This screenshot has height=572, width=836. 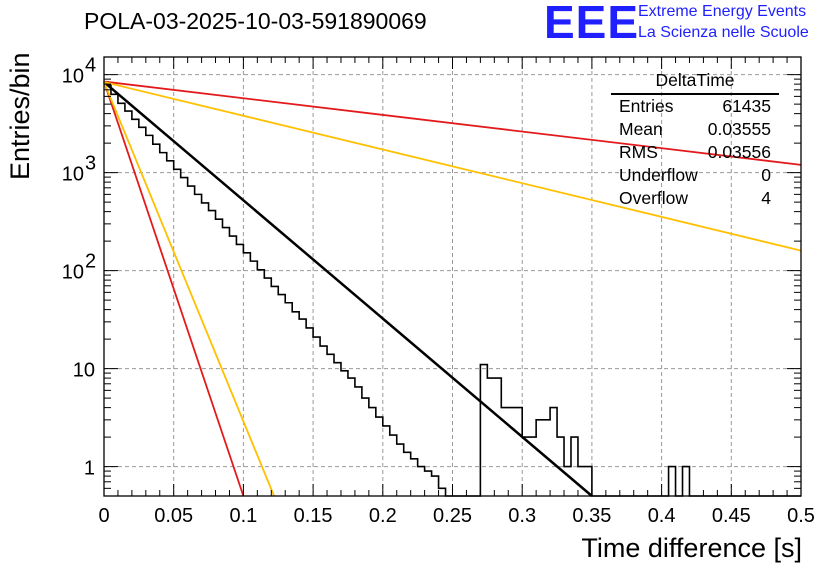 What do you see at coordinates (695, 129) in the screenshot?
I see `stats-row-mean: Mean 0.03555` at bounding box center [695, 129].